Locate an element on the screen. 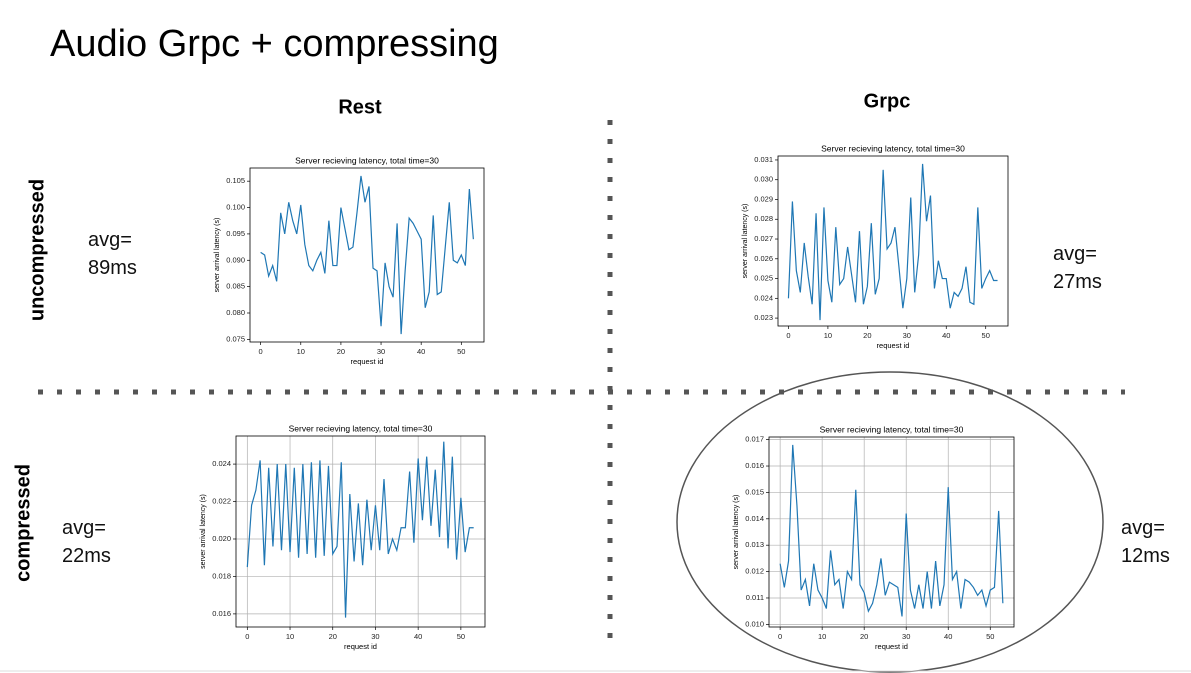  y-tick-label: 0.080 is located at coordinates (235, 312).